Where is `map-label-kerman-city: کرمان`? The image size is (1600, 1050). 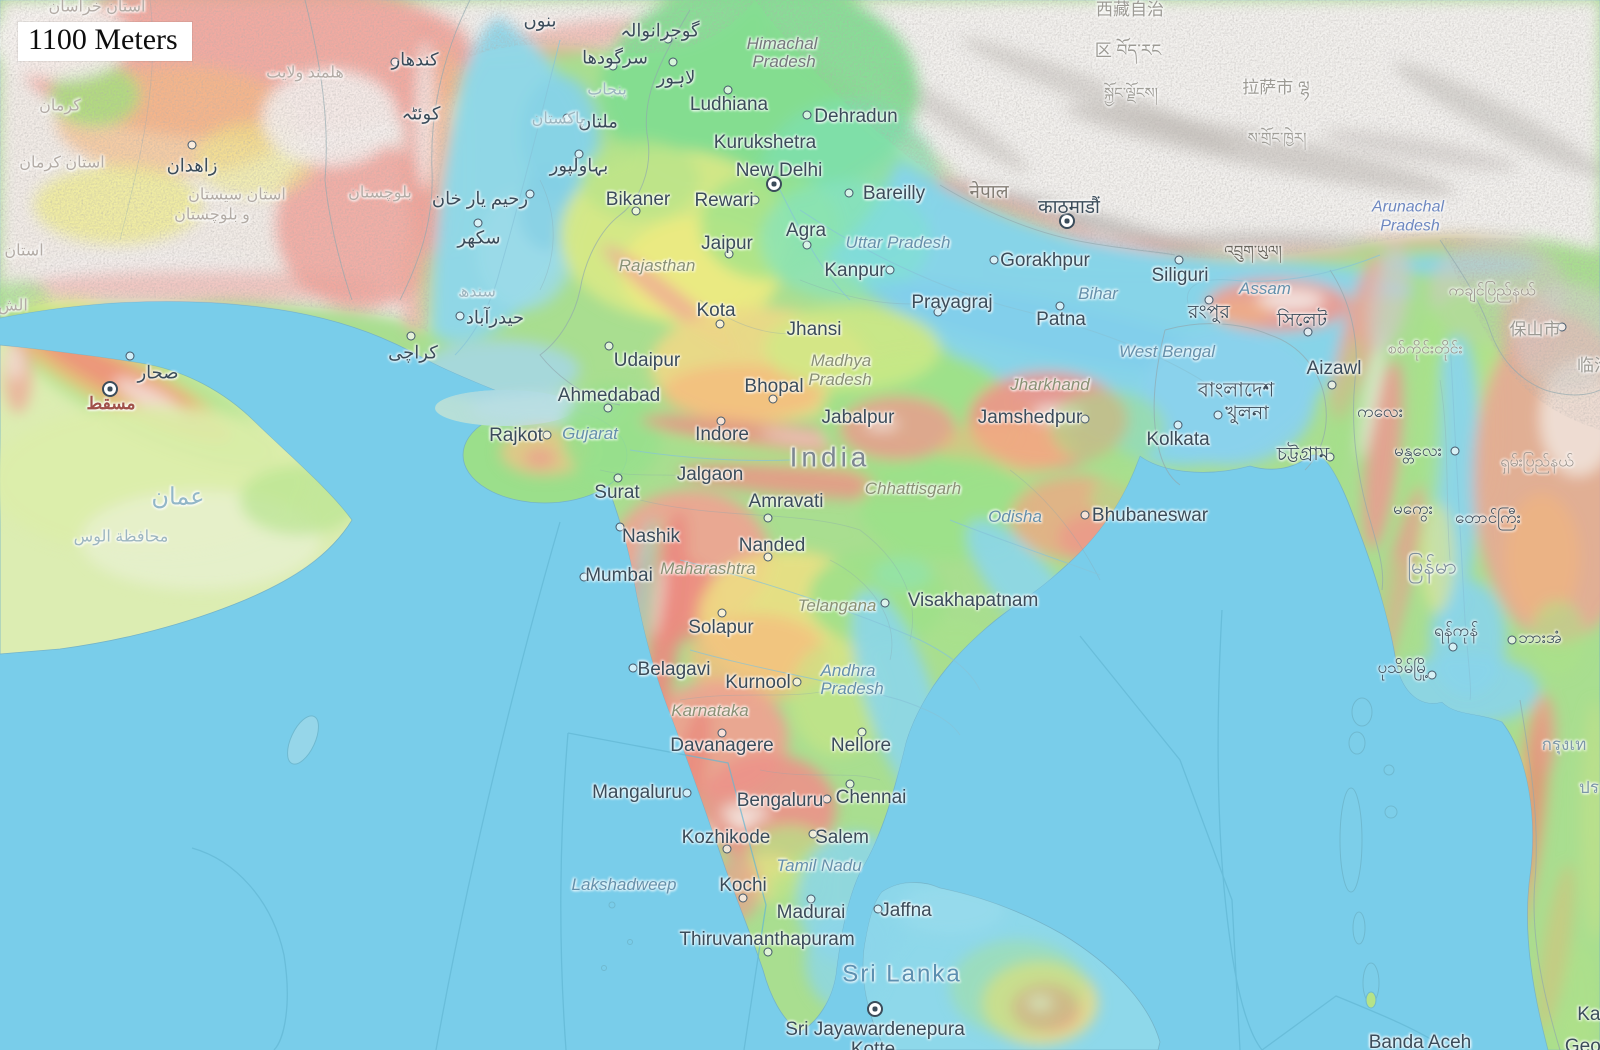 map-label-kerman-city: کرمان is located at coordinates (60, 106).